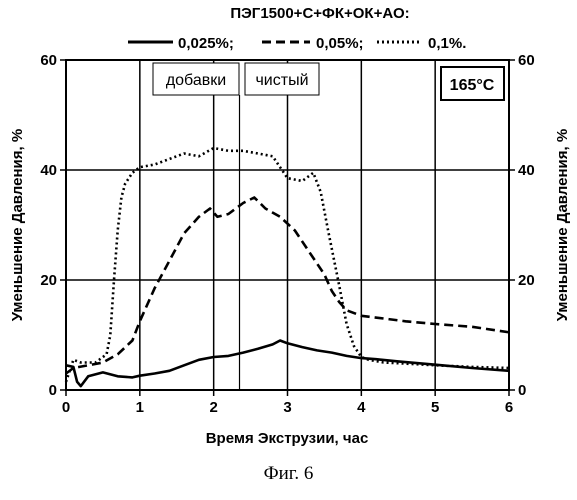  Describe the element at coordinates (53, 390) in the screenshot. I see `y-tick-label-left: 0` at that location.